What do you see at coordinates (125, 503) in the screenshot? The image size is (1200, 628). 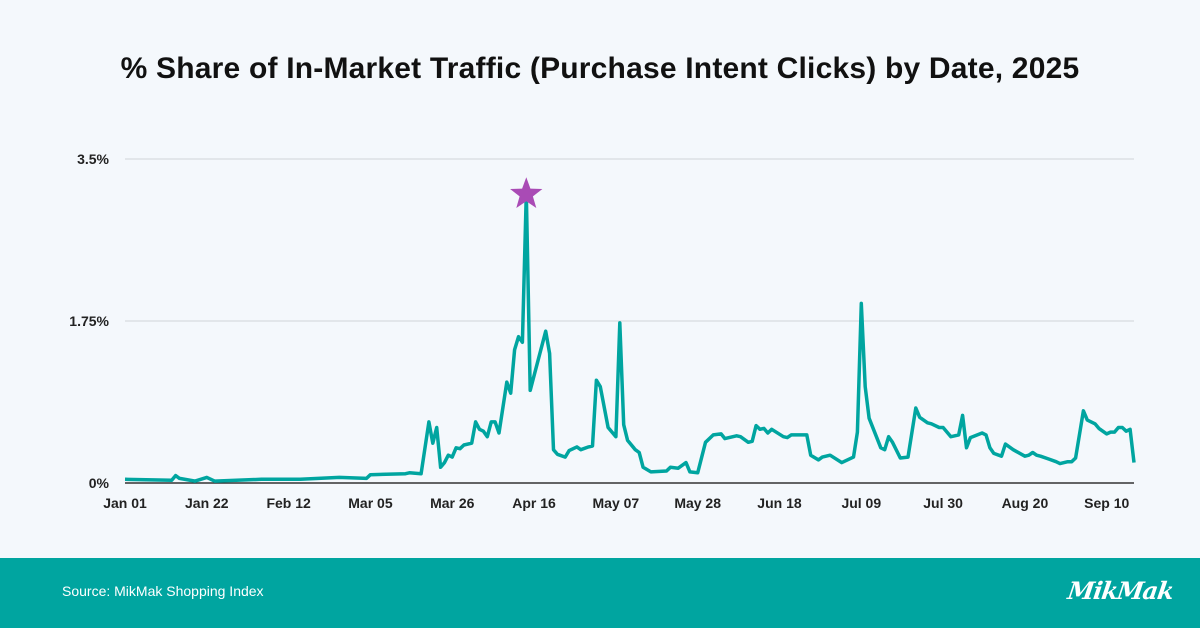 I see `x-tick-label: Jan 01` at bounding box center [125, 503].